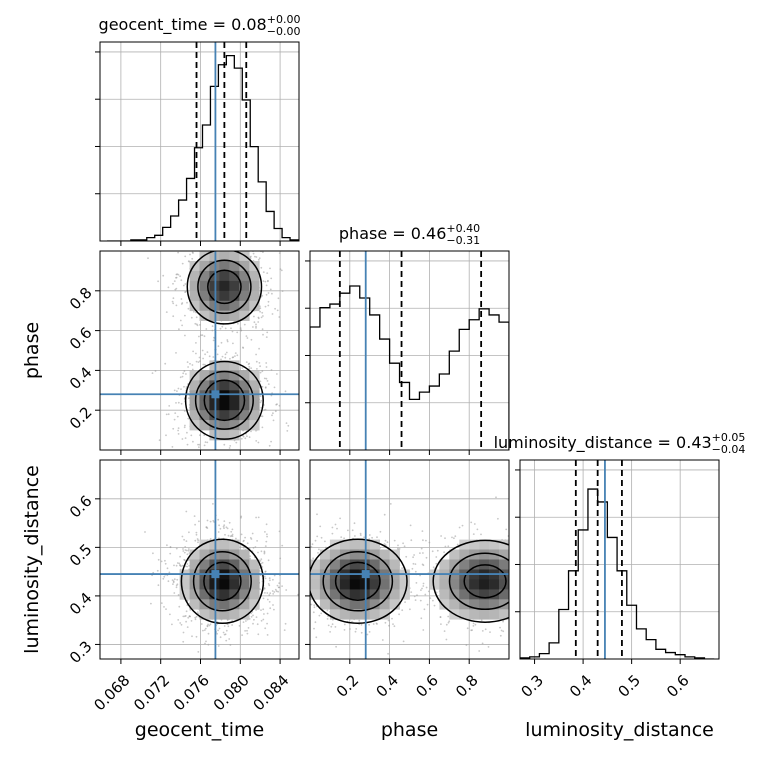  I want to click on title-value: 0.46, so click(429, 233).